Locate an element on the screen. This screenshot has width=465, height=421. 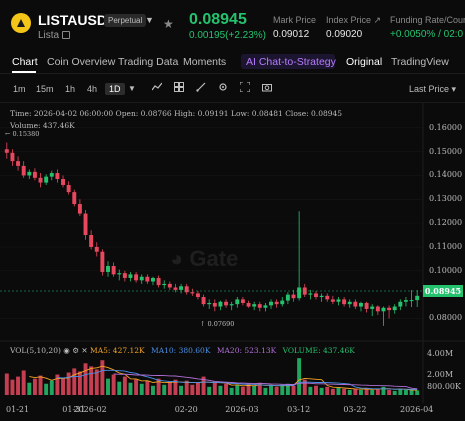
interval-1m: 1m is located at coordinates (19, 89).